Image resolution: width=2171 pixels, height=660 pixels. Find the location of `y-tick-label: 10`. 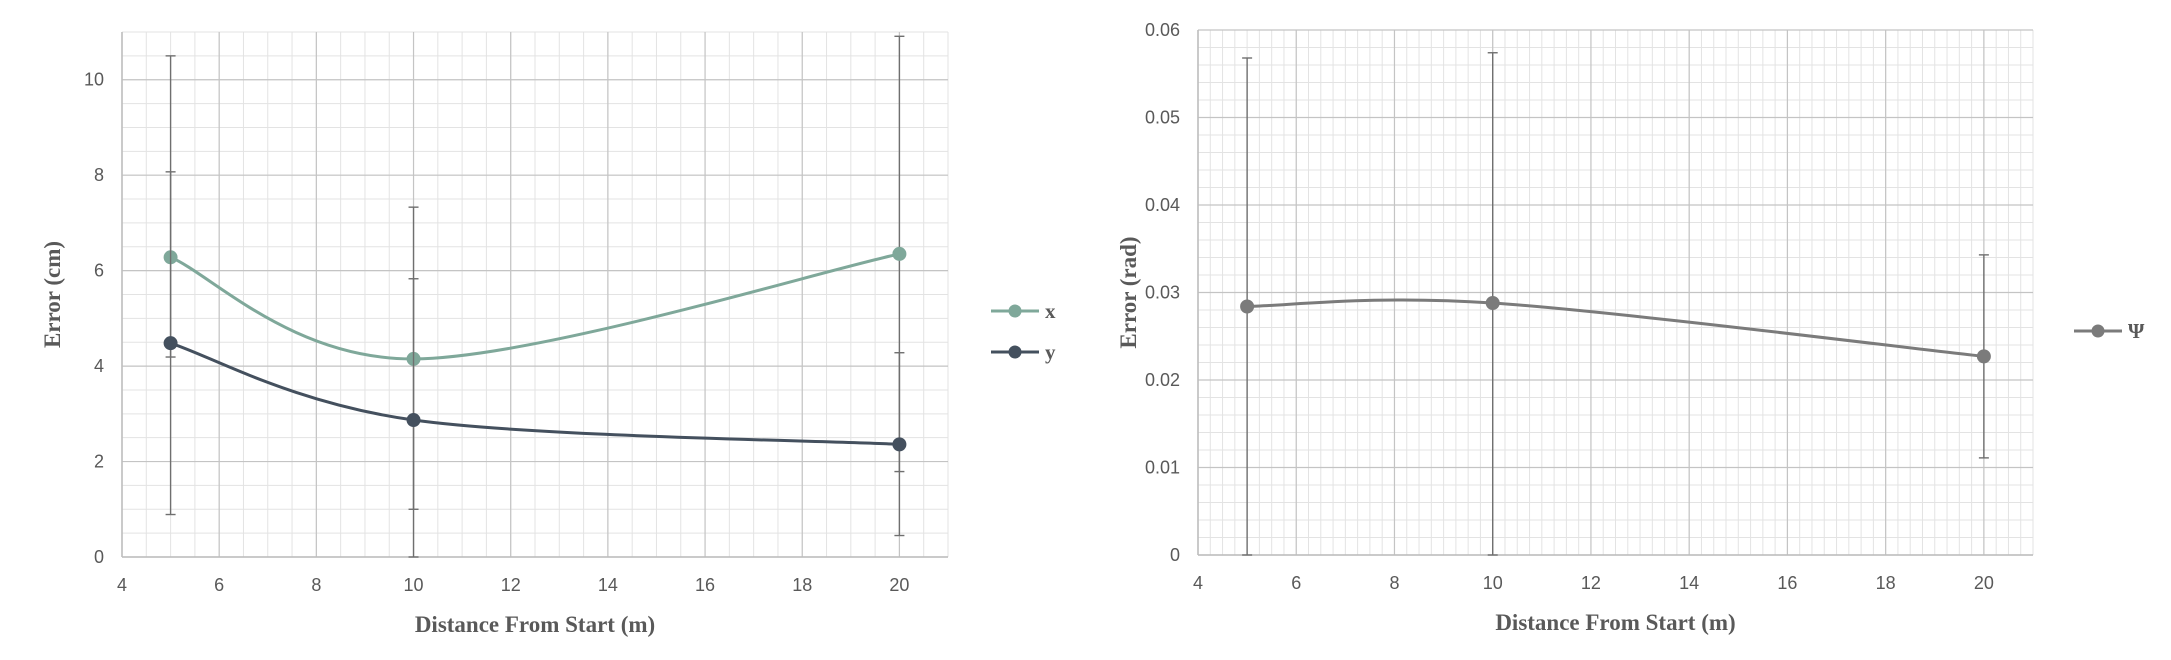

y-tick-label: 10 is located at coordinates (94, 80).